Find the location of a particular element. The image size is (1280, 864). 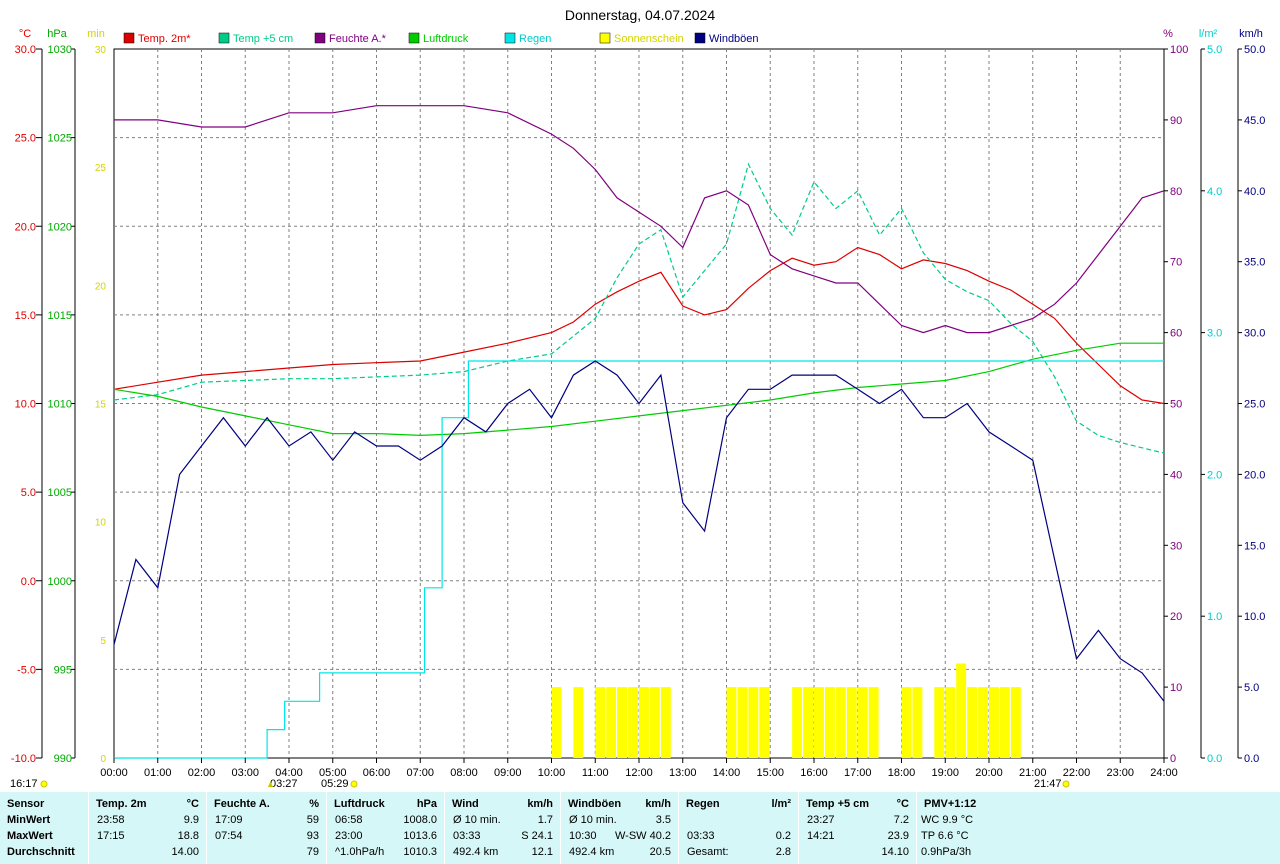

sun-tick-label: 15 is located at coordinates (101, 405).